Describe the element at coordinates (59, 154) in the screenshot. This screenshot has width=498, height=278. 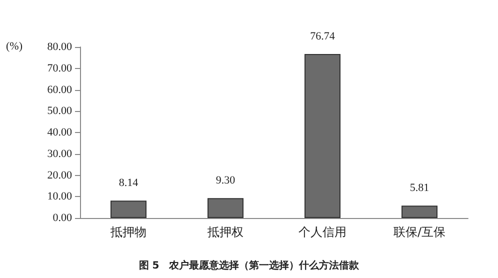
I see `y-tick-label: 30.00` at that location.